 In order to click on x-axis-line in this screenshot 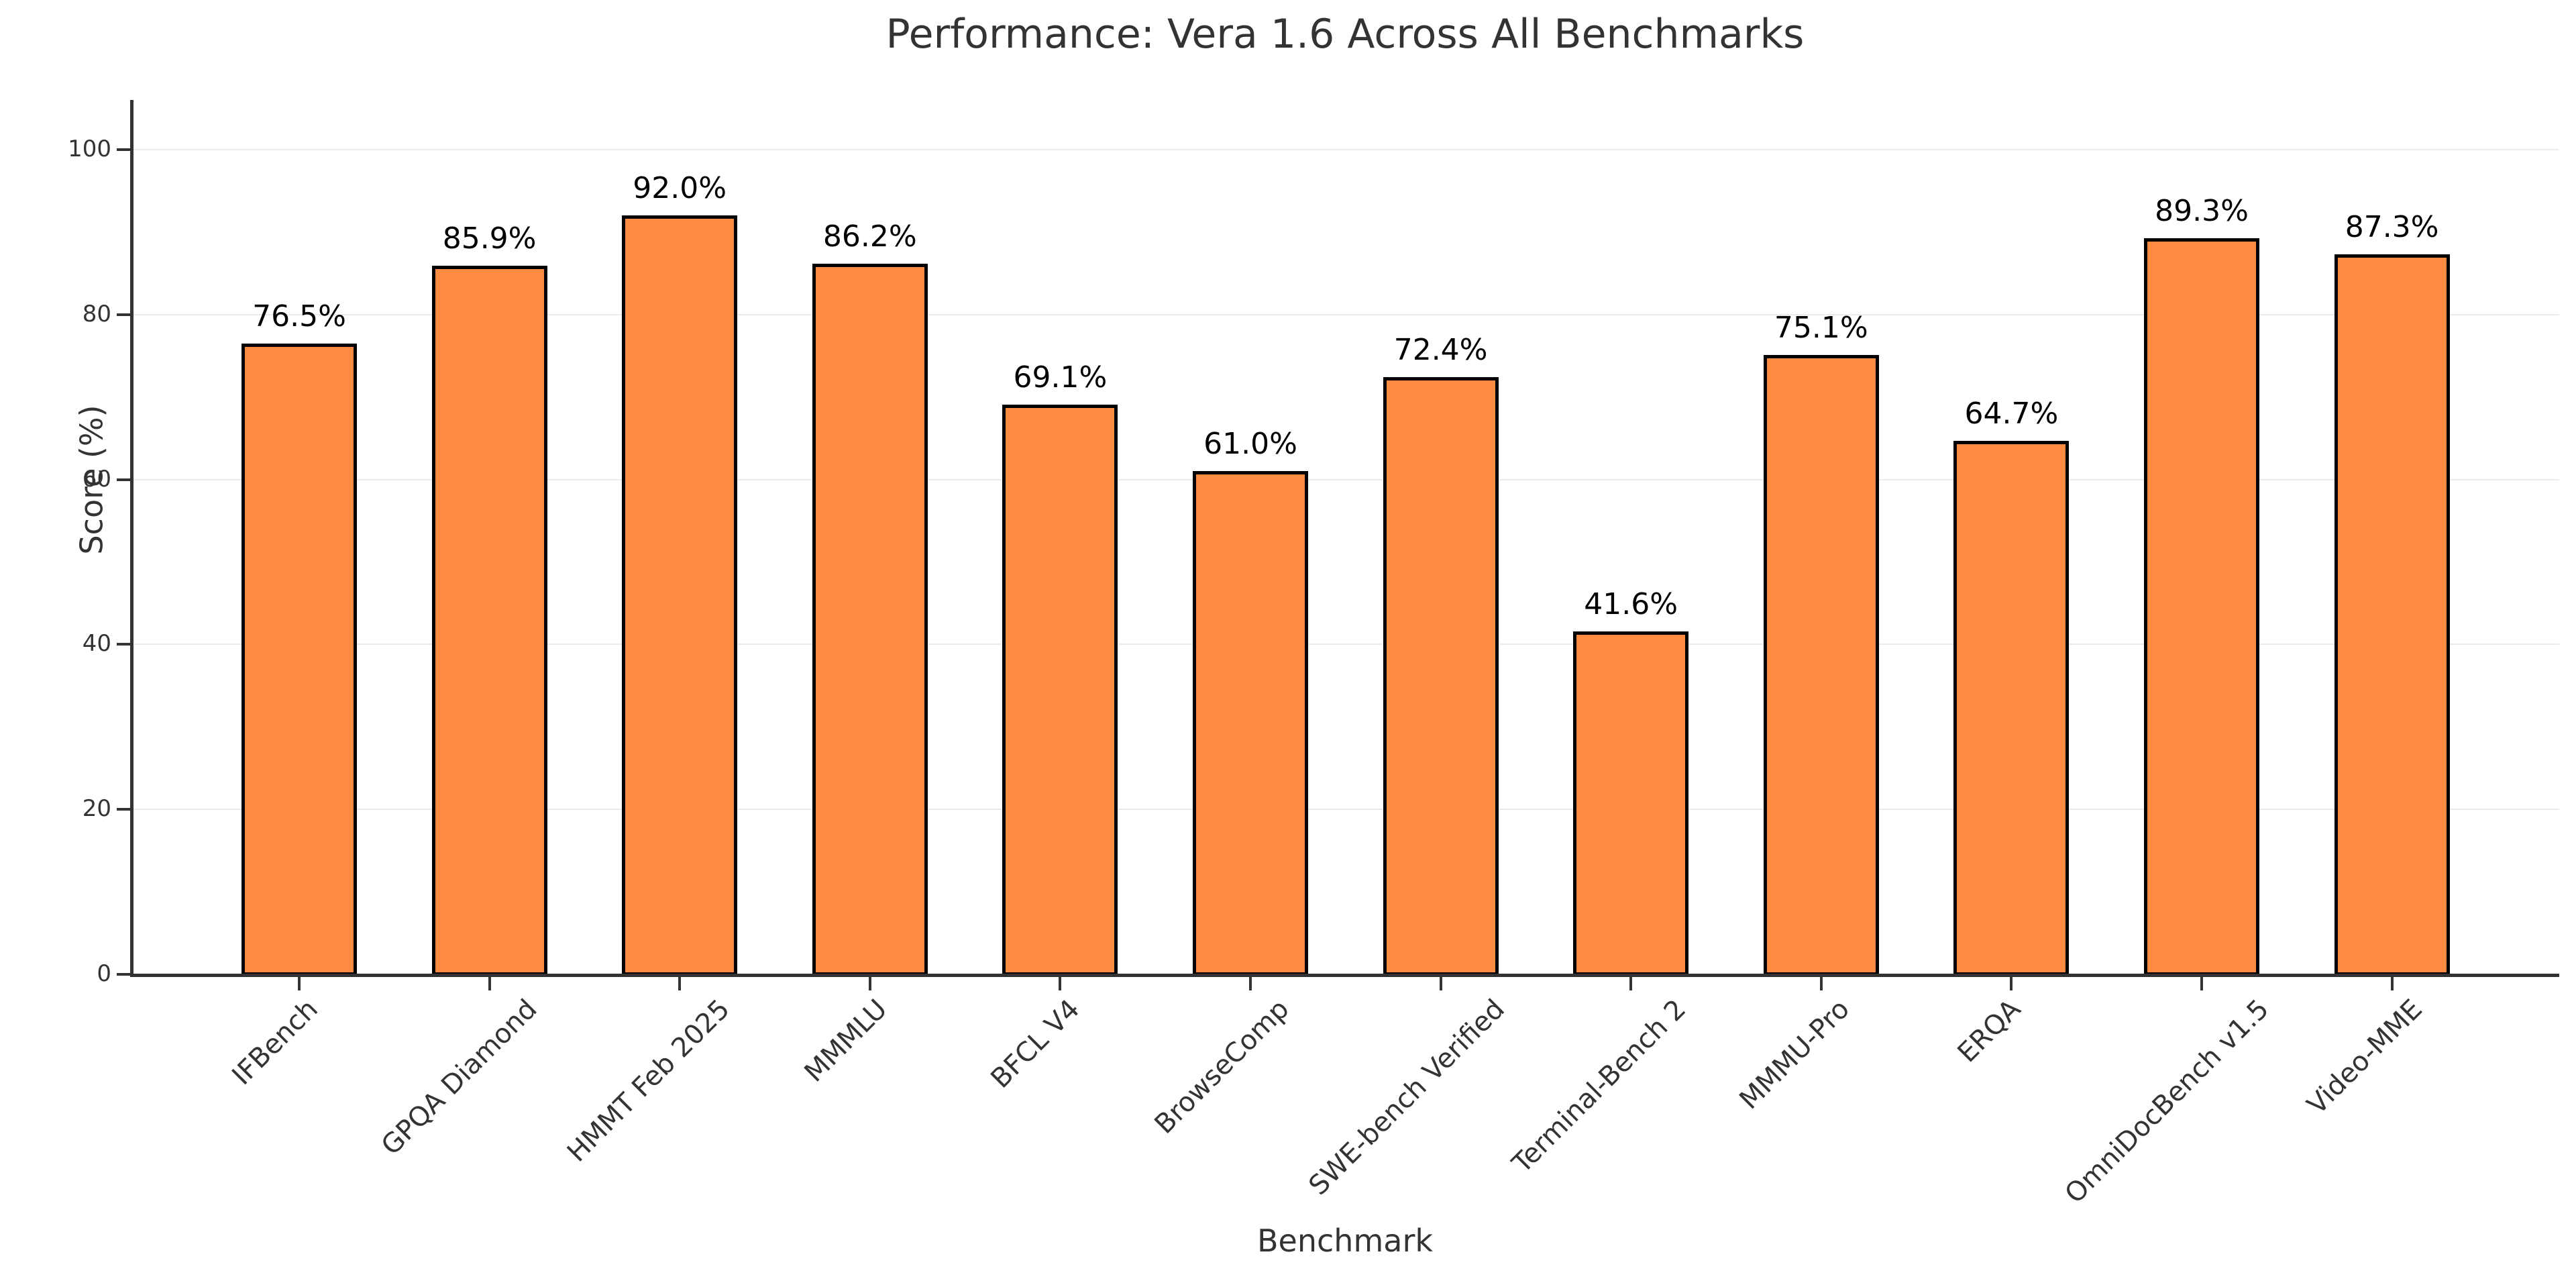, I will do `click(1344, 975)`.